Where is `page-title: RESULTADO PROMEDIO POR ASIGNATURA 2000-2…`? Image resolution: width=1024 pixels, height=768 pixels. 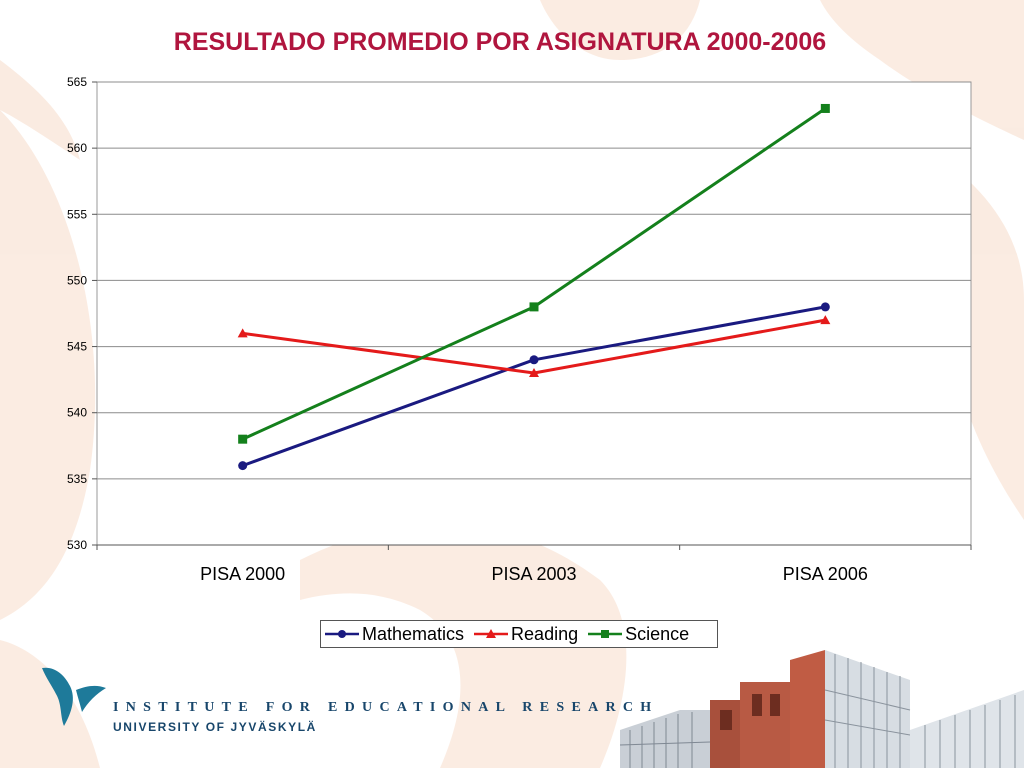
page-title: RESULTADO PROMEDIO POR ASIGNATURA 2000-2… is located at coordinates (500, 42).